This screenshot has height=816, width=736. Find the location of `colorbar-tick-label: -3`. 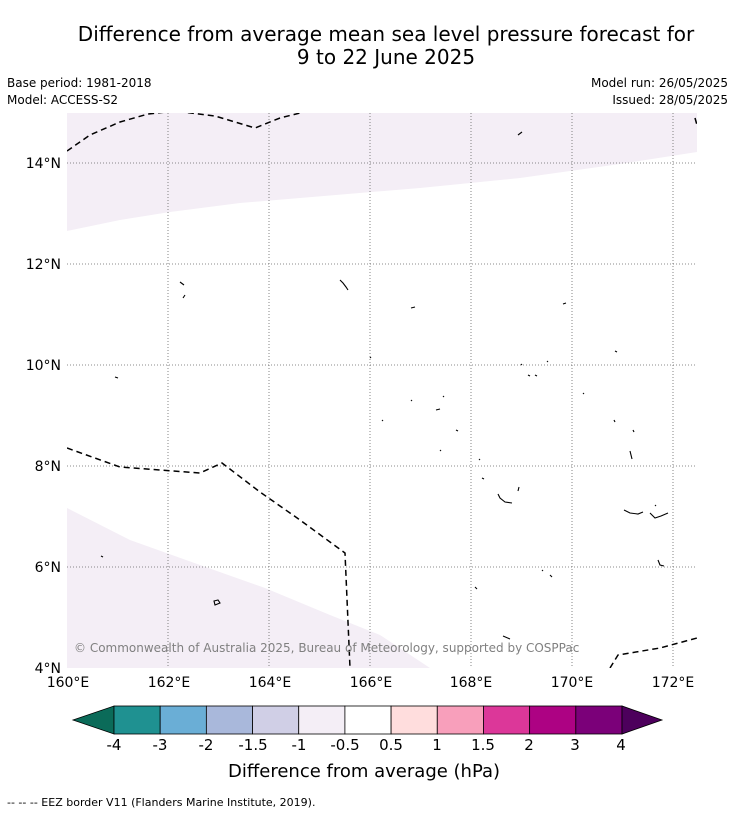

colorbar-tick-label: -3 is located at coordinates (160, 745).